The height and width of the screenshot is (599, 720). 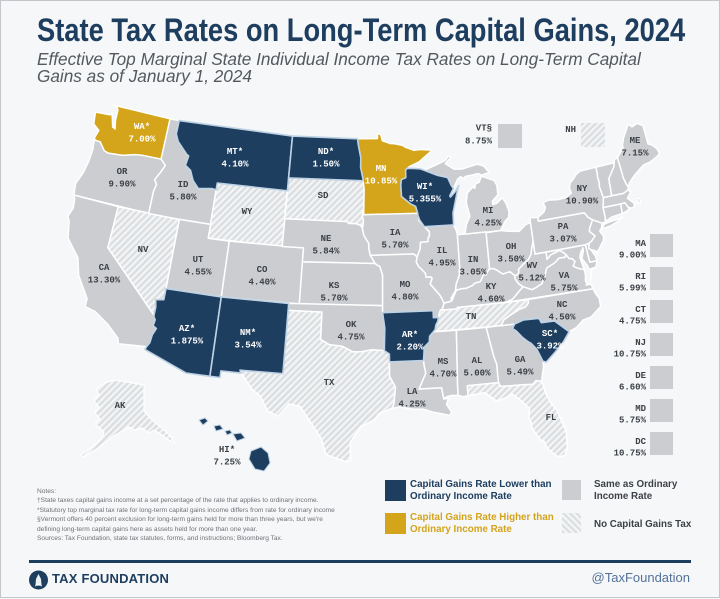 What do you see at coordinates (640, 376) in the screenshot?
I see `svg-text: DE` at bounding box center [640, 376].